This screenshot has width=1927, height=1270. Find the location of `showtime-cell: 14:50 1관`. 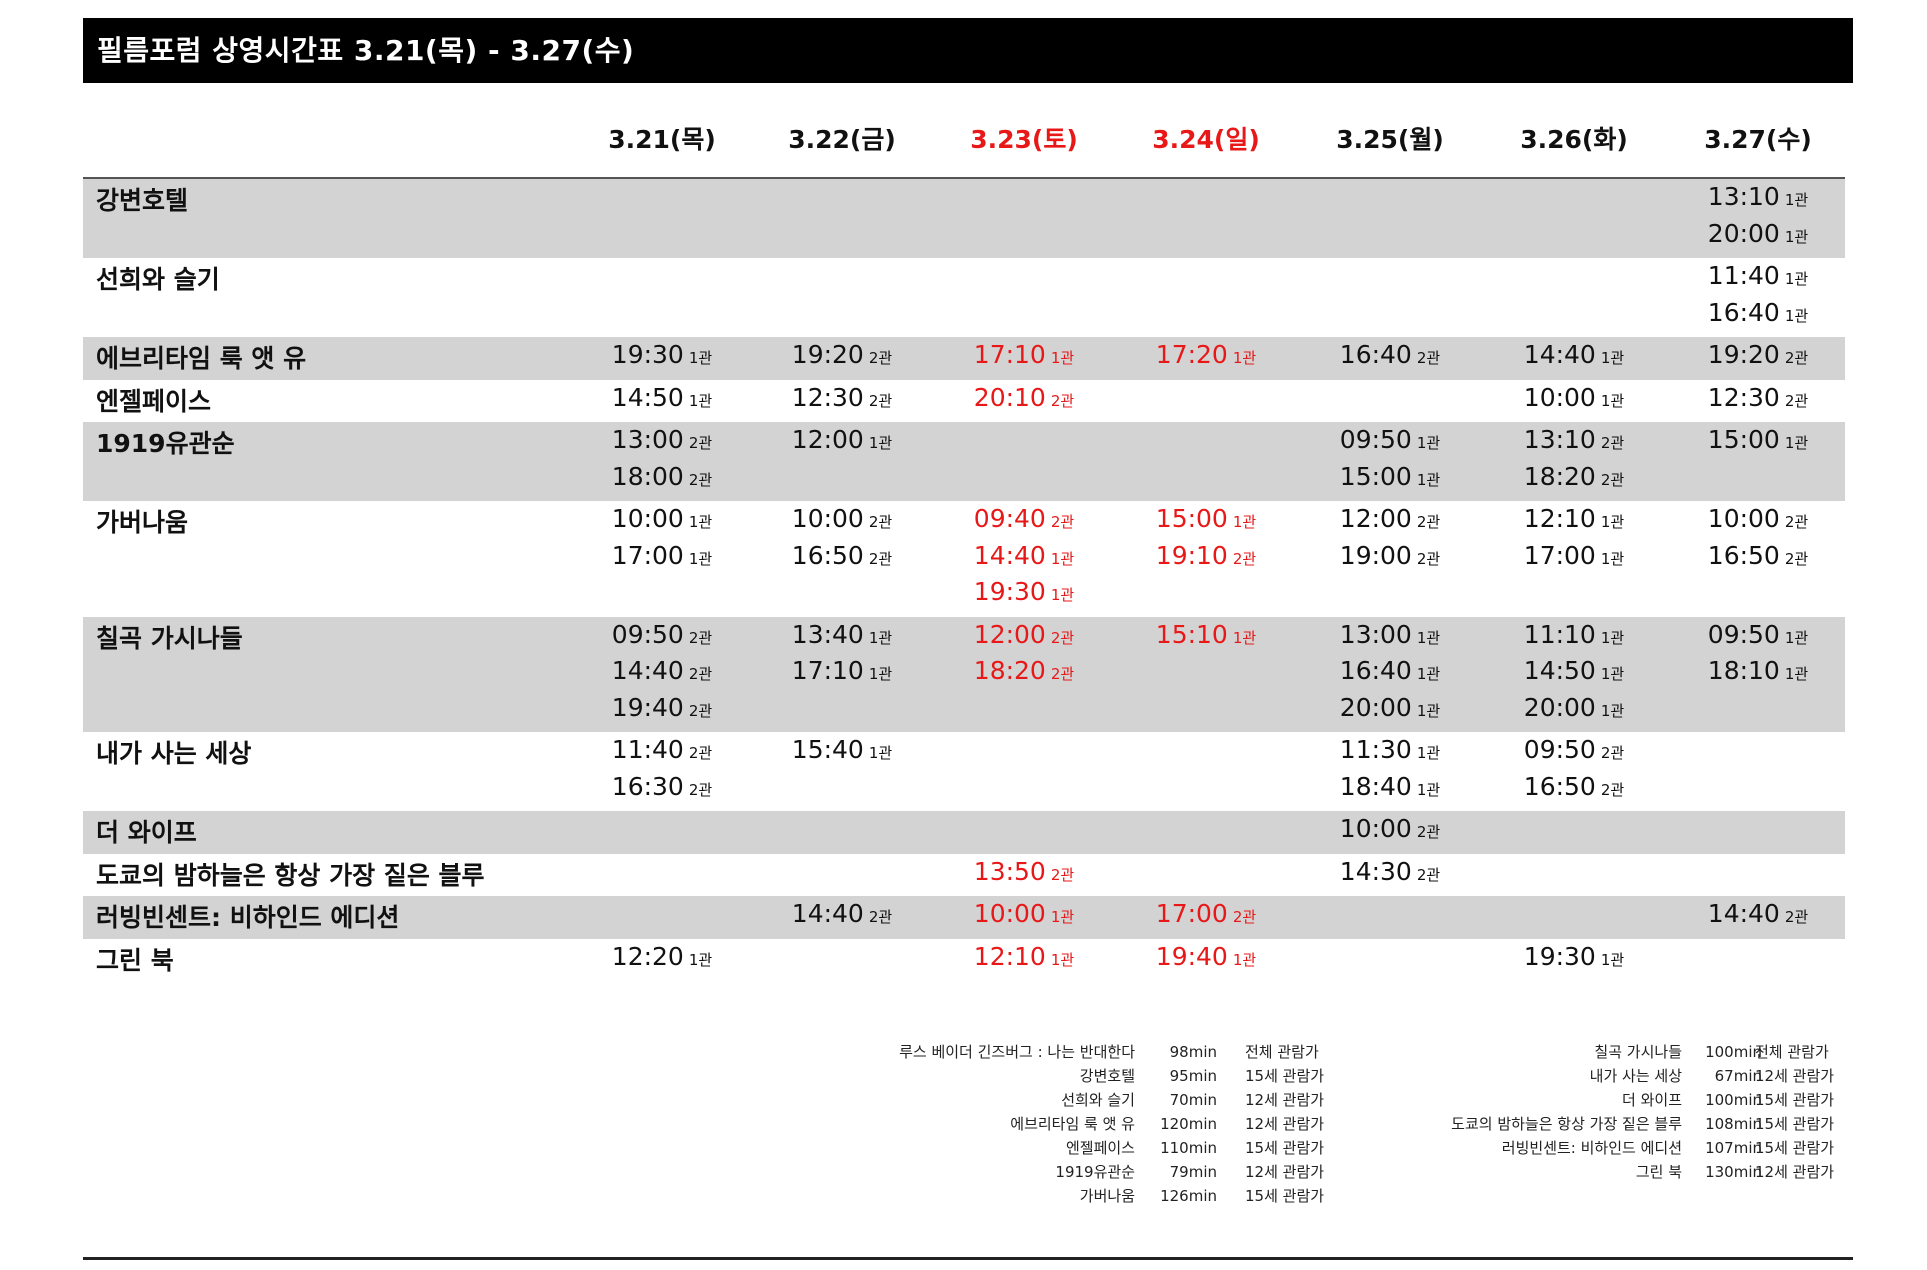

showtime-cell: 14:50 1관 is located at coordinates (662, 398).